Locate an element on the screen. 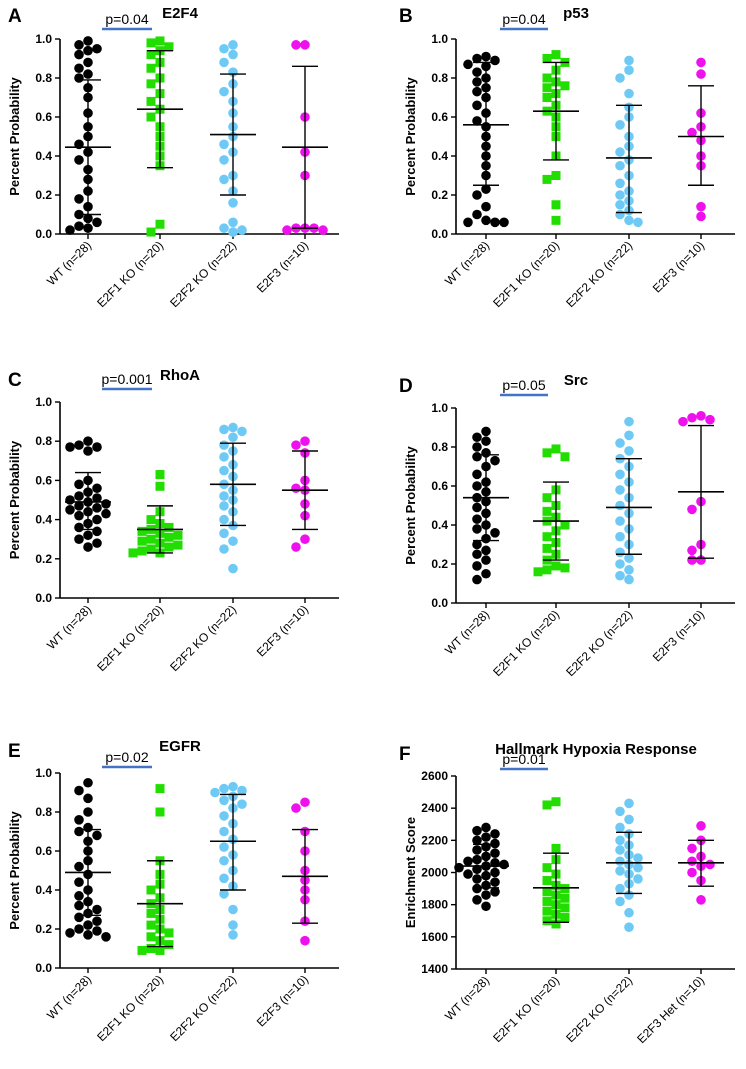 The height and width of the screenshot is (1069, 746). y-tick-label: 0.2 is located at coordinates (439, 195).